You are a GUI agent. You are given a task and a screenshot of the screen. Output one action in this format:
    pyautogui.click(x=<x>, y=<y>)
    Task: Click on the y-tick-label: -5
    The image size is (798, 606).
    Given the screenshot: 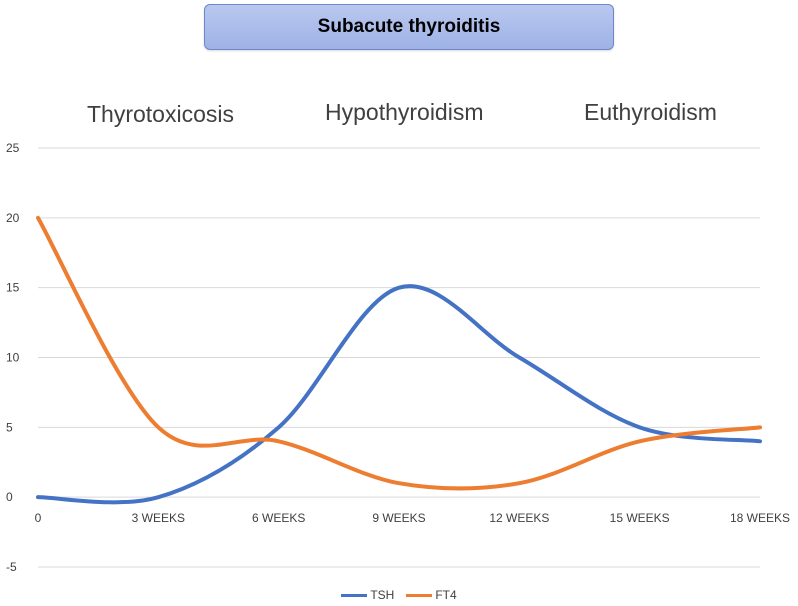 What is the action you would take?
    pyautogui.click(x=11, y=567)
    